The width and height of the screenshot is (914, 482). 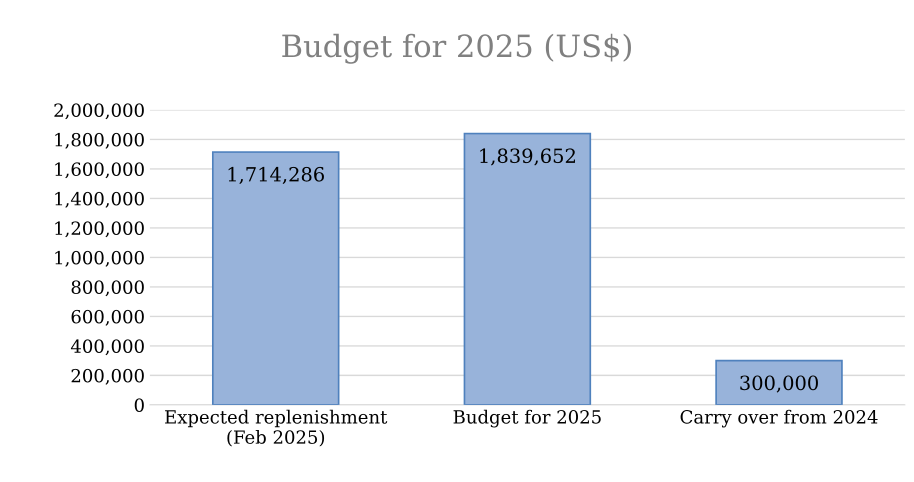 What do you see at coordinates (99, 258) in the screenshot?
I see `y-tick-label: 1,000,000` at bounding box center [99, 258].